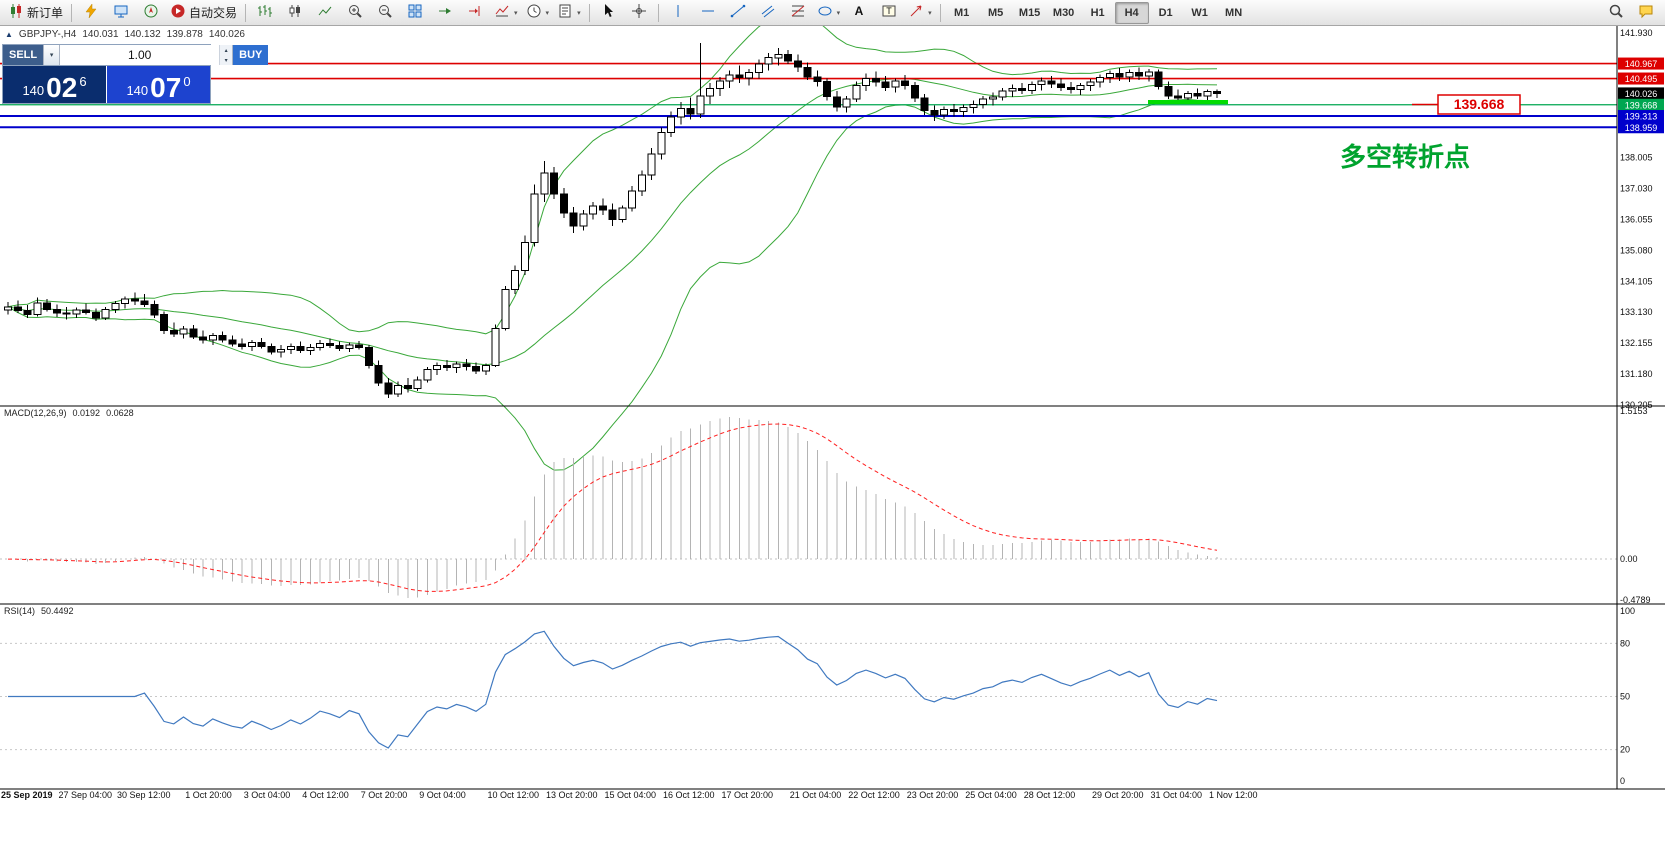 The width and height of the screenshot is (1665, 859). What do you see at coordinates (506, 13) in the screenshot?
I see `indicators-button: ▾` at bounding box center [506, 13].